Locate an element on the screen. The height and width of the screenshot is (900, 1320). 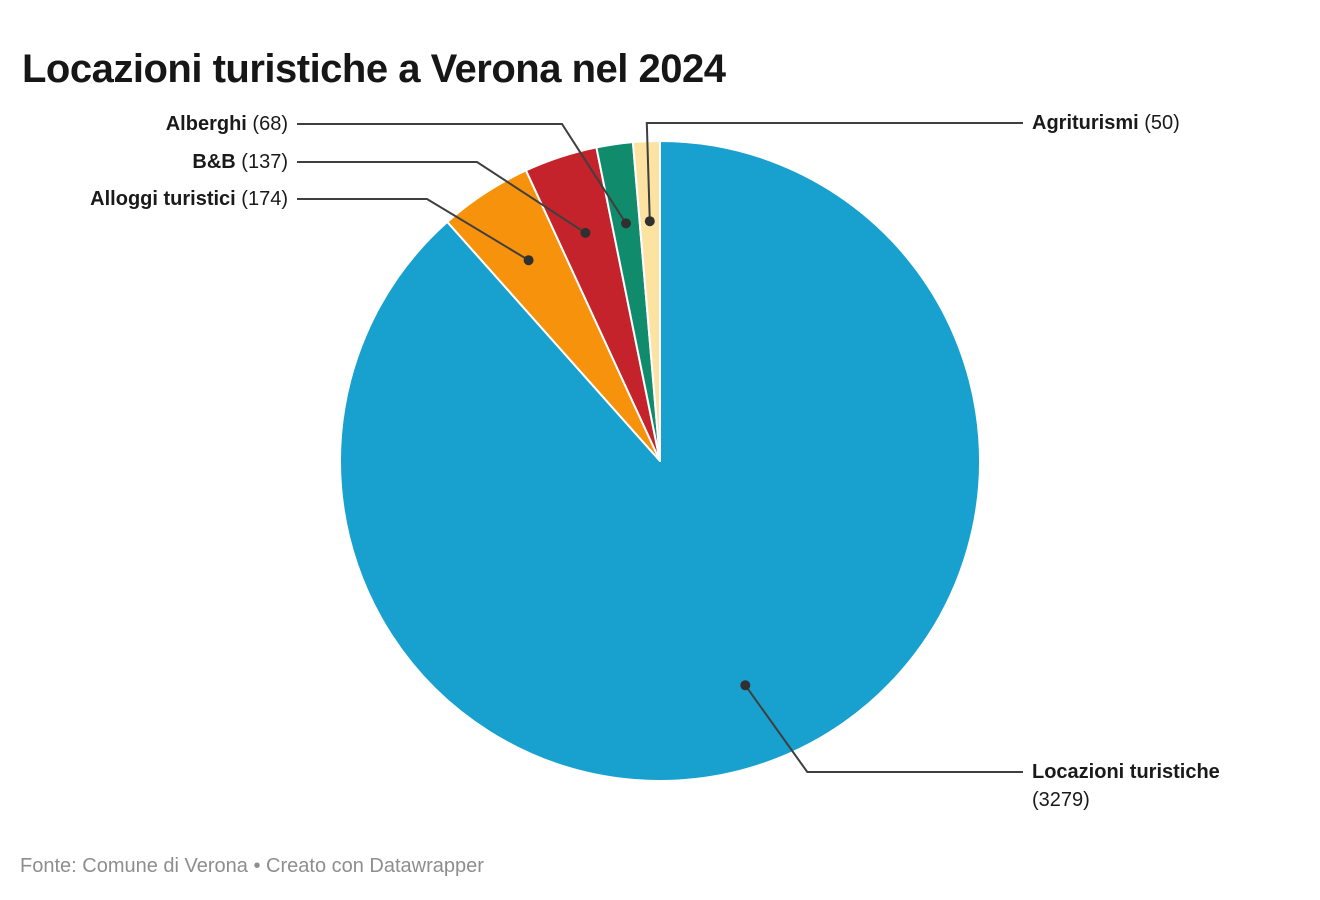
callout-label-alloggi-turistici: Alloggi turistici (174) is located at coordinates (189, 199).